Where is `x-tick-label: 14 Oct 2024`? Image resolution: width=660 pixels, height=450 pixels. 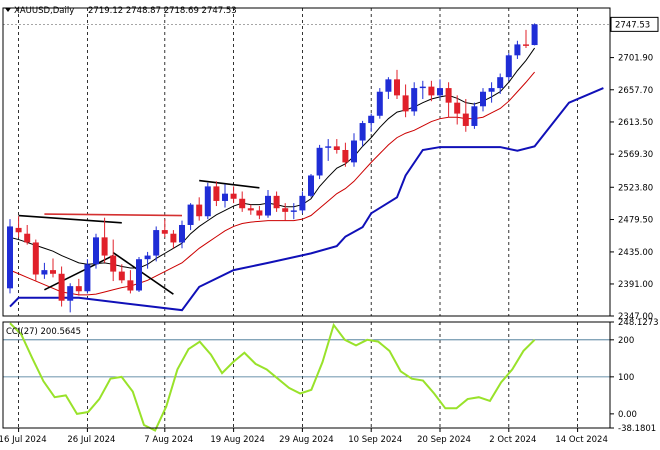
x-tick-label: 14 Oct 2024 is located at coordinates (581, 440).